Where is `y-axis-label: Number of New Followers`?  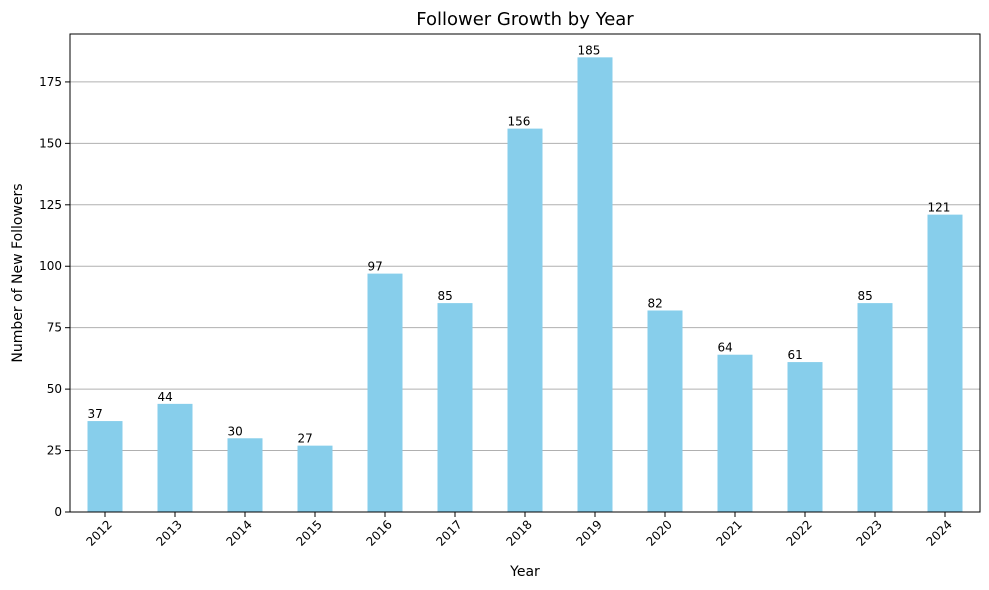 y-axis-label: Number of New Followers is located at coordinates (18, 272).